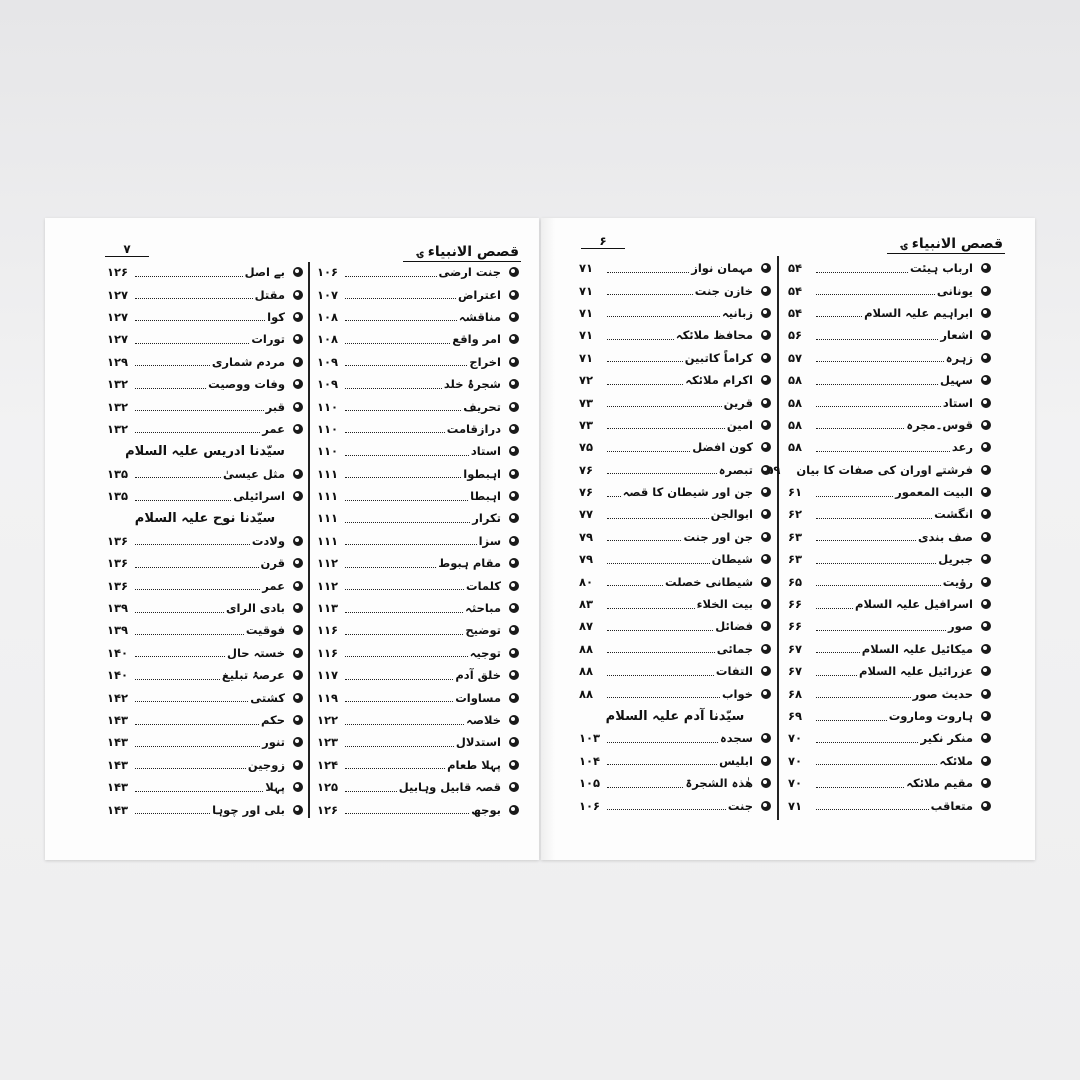 The height and width of the screenshot is (1080, 1080). What do you see at coordinates (889, 492) in the screenshot?
I see `toc-entry: البیت المعمور ۶۱` at bounding box center [889, 492].